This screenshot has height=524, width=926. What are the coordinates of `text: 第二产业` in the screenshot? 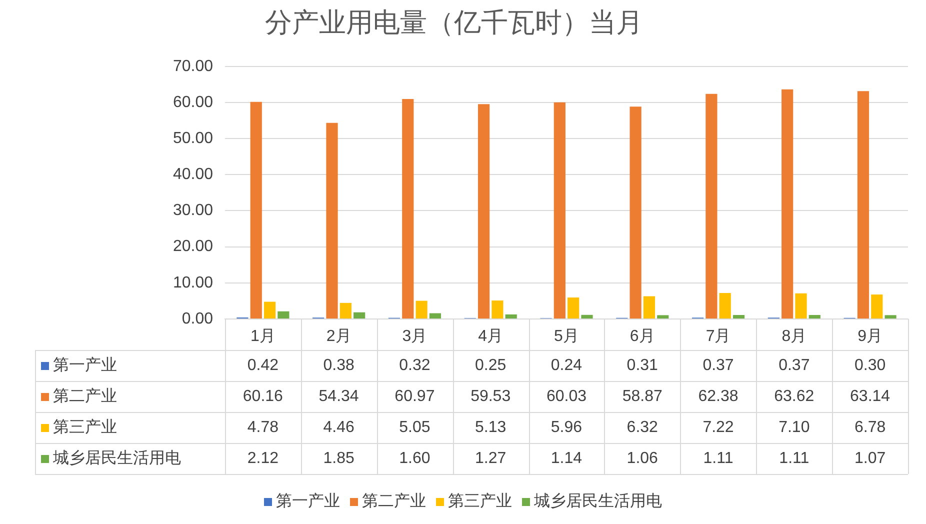 It's located at (394, 501).